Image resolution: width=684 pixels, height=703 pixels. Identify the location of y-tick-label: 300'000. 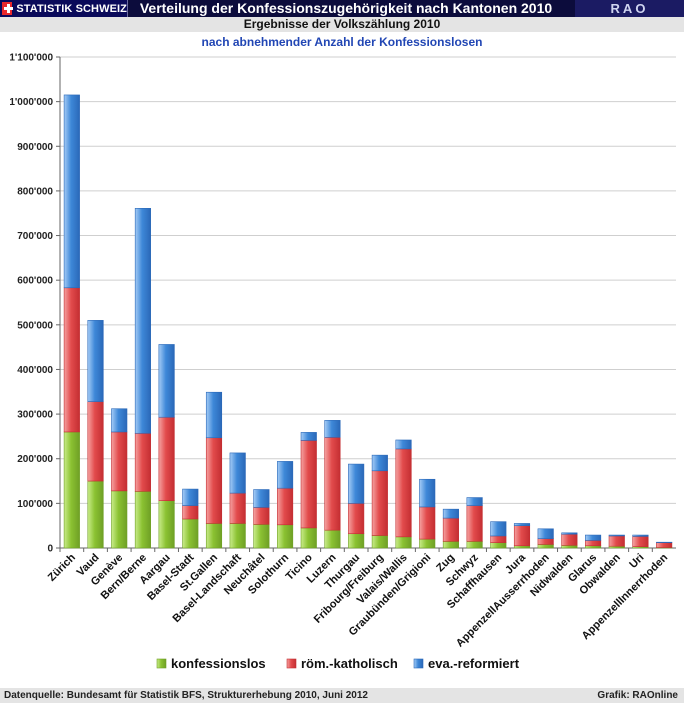
(35, 415).